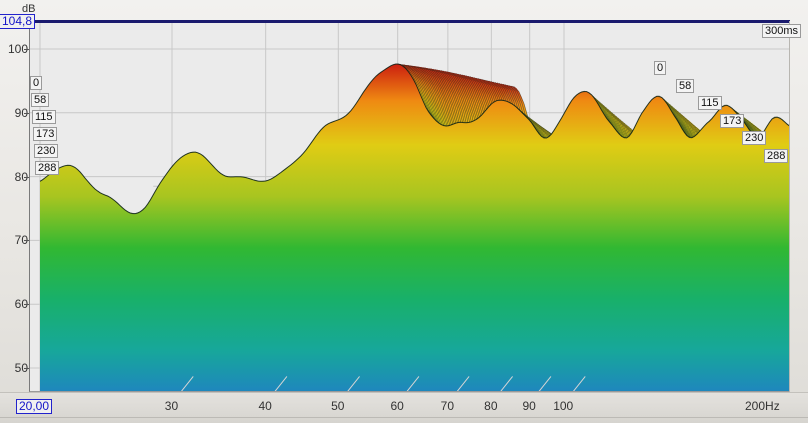 This screenshot has height=423, width=808. I want to click on x-axis-tick-label: 30, so click(171, 406).